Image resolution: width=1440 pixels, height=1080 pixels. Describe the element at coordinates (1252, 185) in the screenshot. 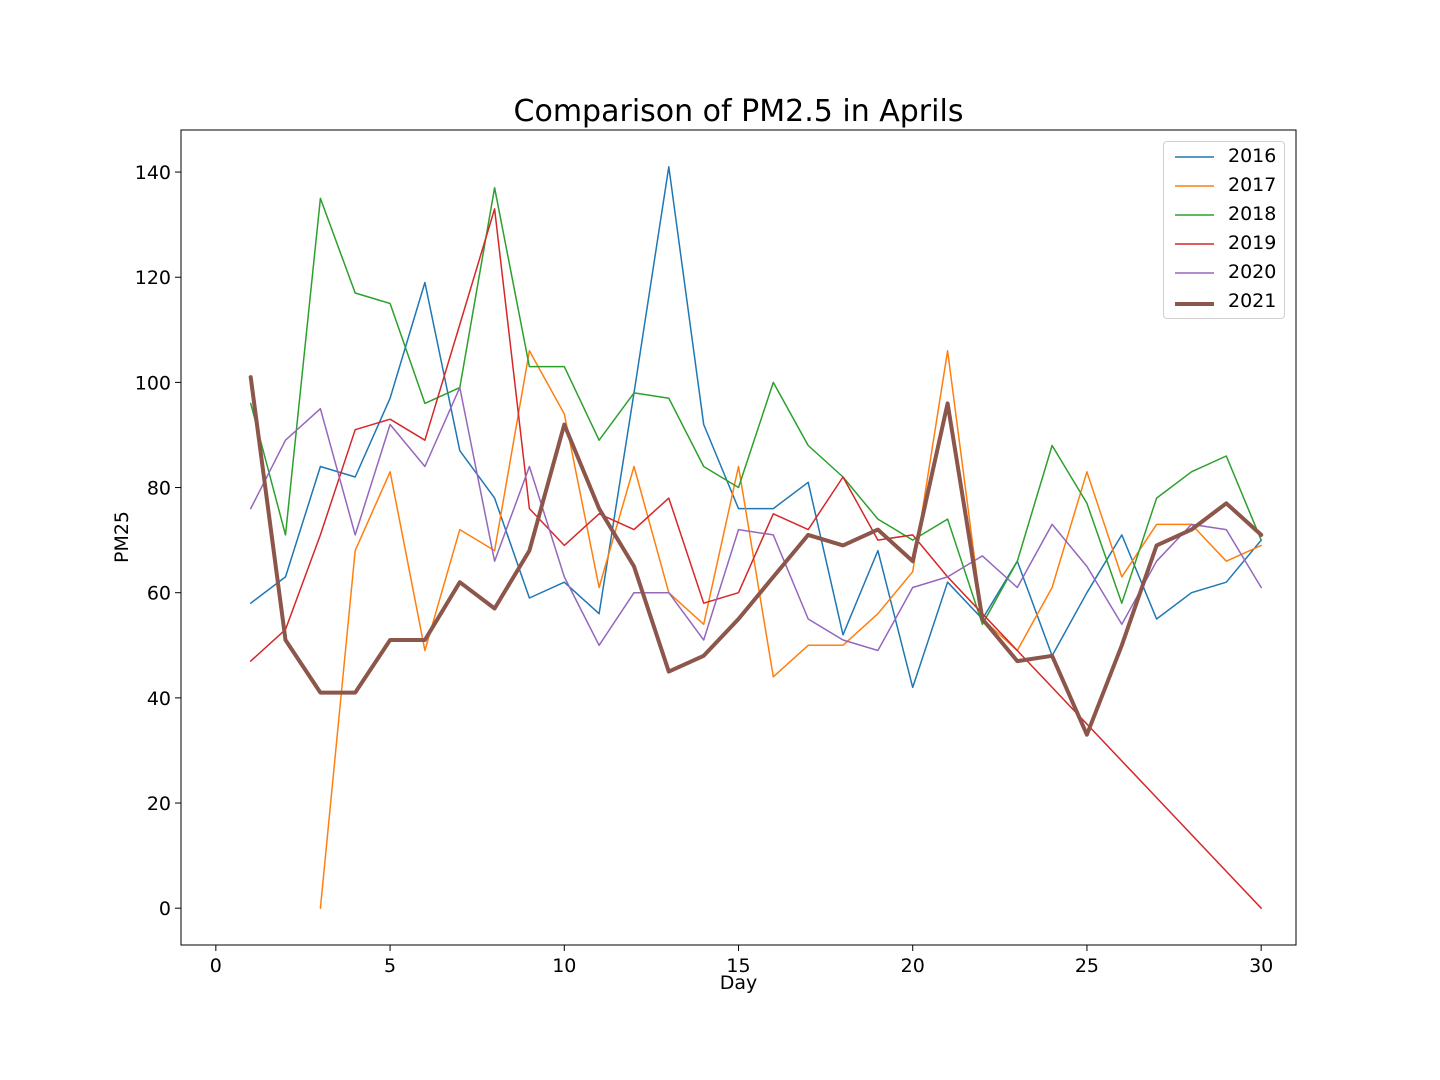

I see `legend-label-2017: 2017` at that location.